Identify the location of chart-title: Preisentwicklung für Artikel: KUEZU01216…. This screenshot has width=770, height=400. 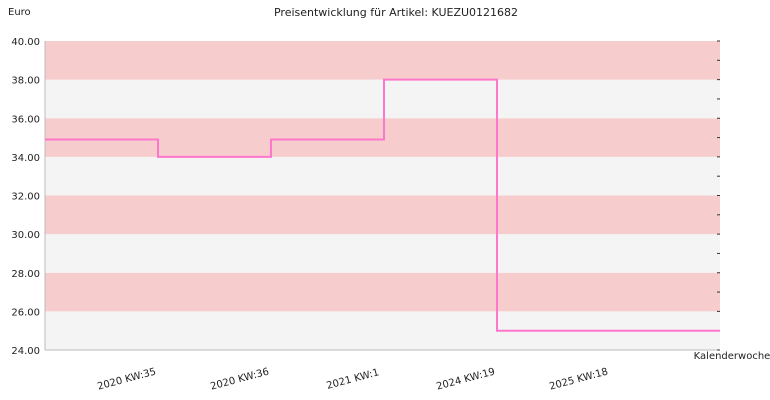
(396, 12).